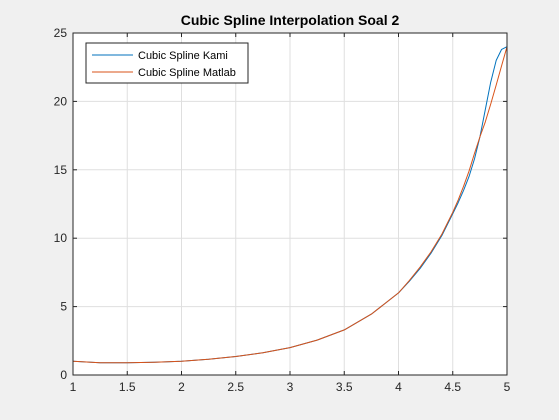 This screenshot has height=420, width=559. What do you see at coordinates (63, 375) in the screenshot?
I see `y-tick-label: 0` at bounding box center [63, 375].